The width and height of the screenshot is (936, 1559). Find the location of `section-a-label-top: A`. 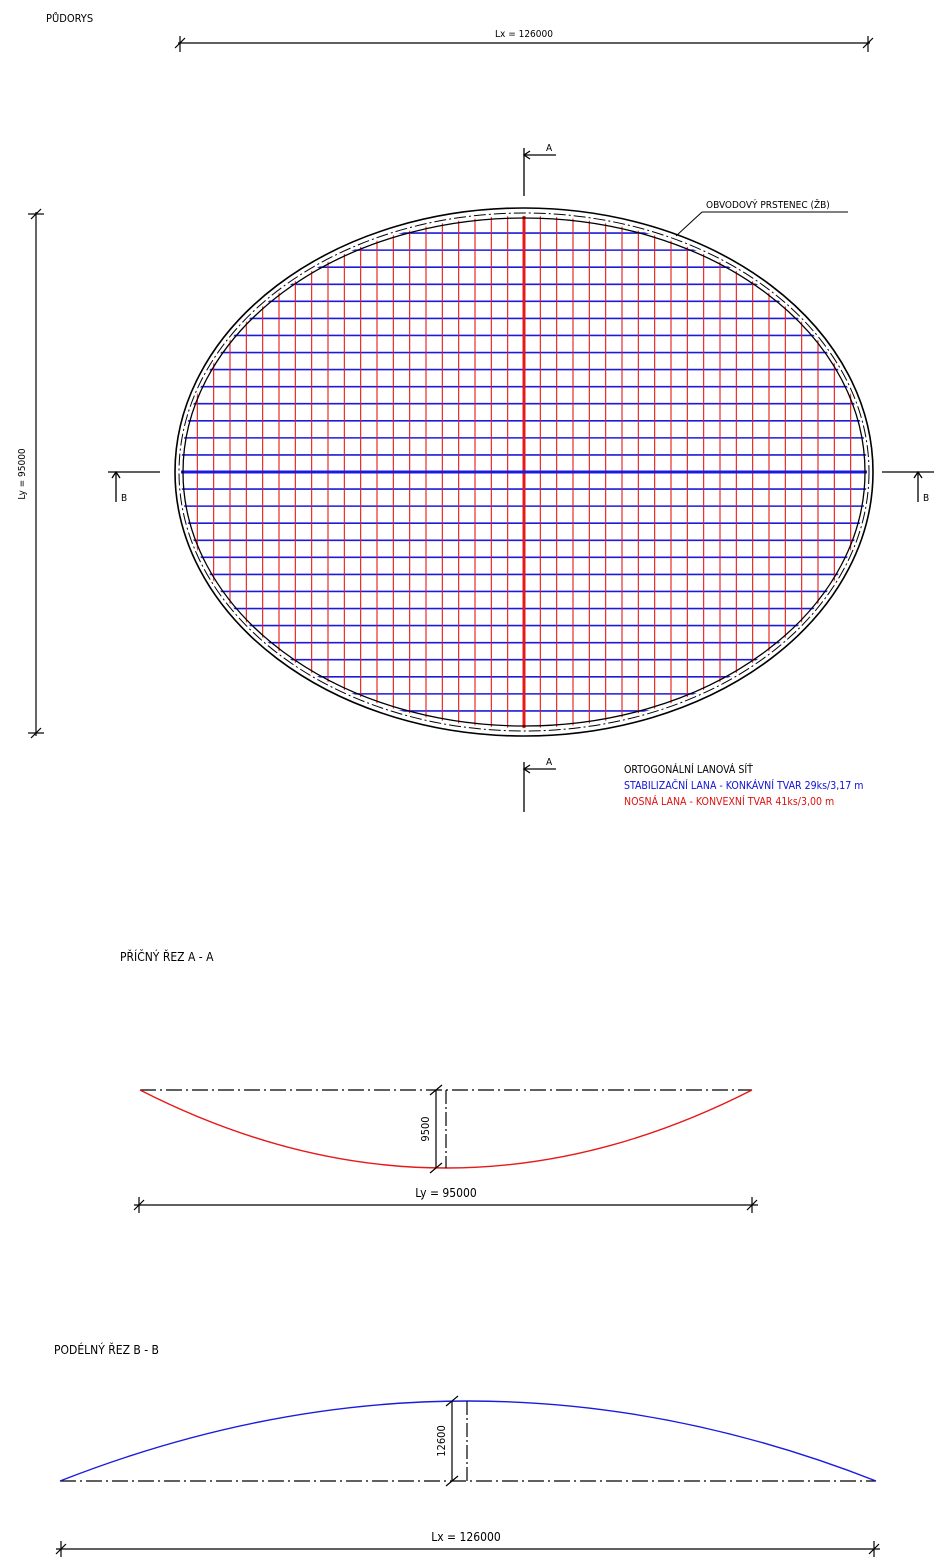

section-a-label-top: A is located at coordinates (549, 148).